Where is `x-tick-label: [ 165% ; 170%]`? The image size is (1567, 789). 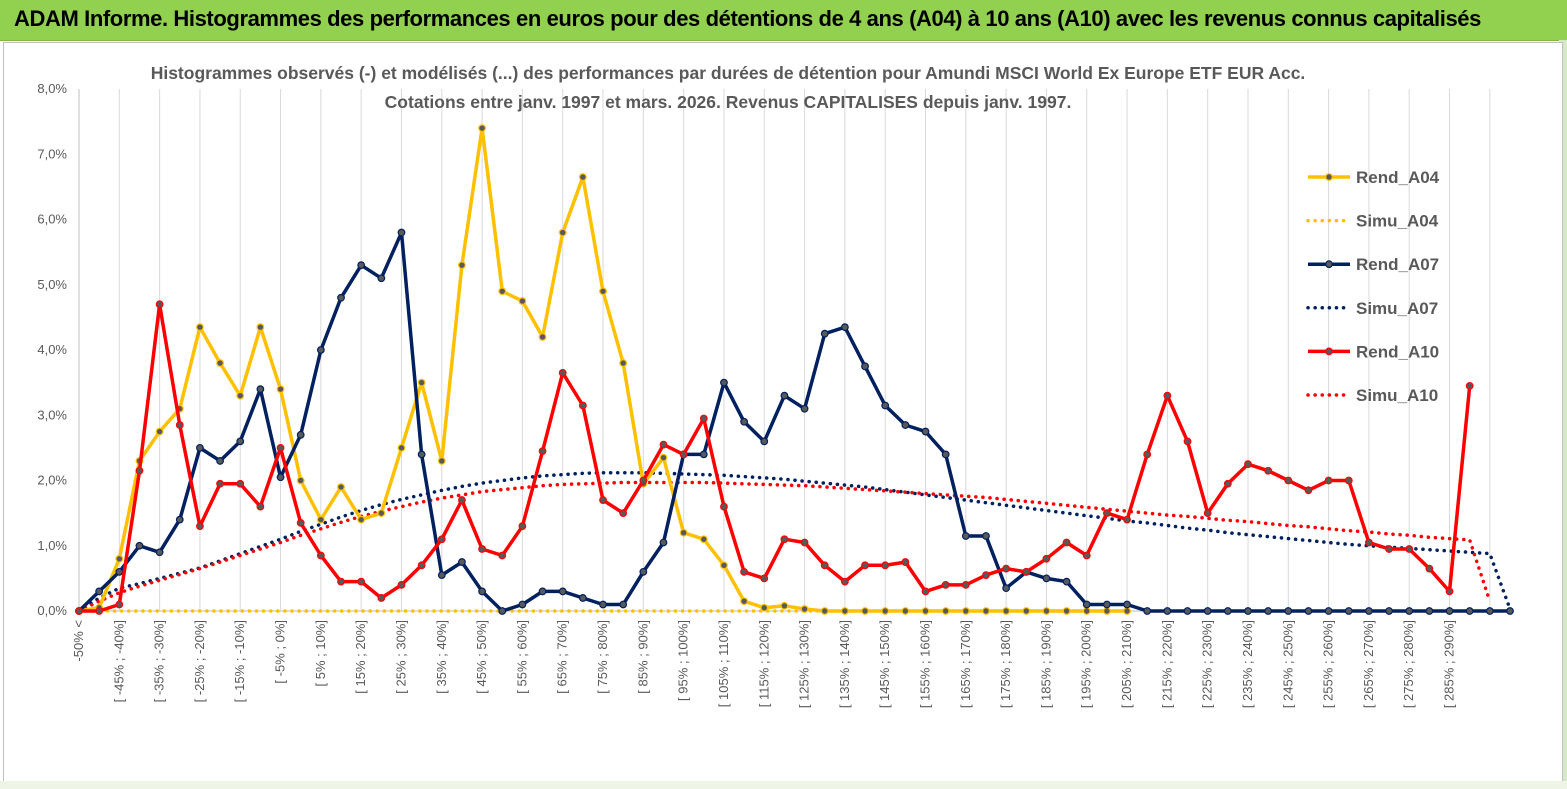
x-tick-label: [ 165% ; 170%] is located at coordinates (965, 664).